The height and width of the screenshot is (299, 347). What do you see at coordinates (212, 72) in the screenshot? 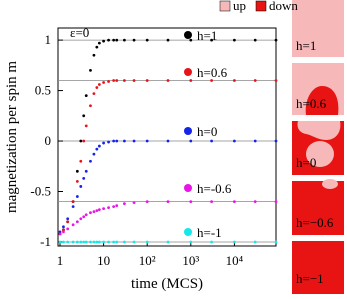
I see `legend-label: h=0.6` at bounding box center [212, 72].